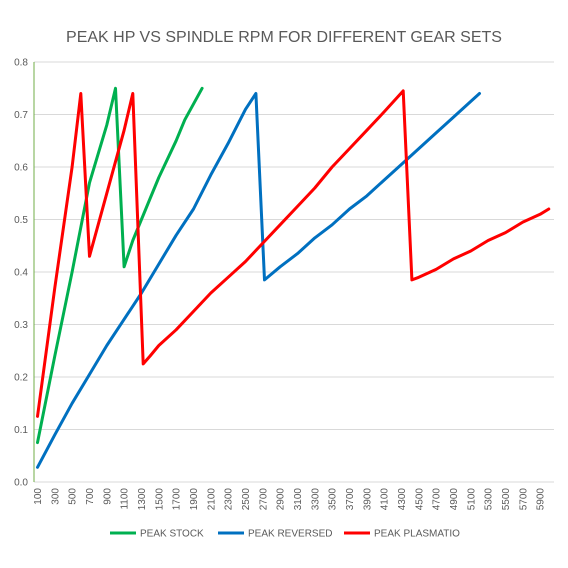 This screenshot has height=568, width=568. I want to click on x-tick-label: 3700, so click(350, 499).